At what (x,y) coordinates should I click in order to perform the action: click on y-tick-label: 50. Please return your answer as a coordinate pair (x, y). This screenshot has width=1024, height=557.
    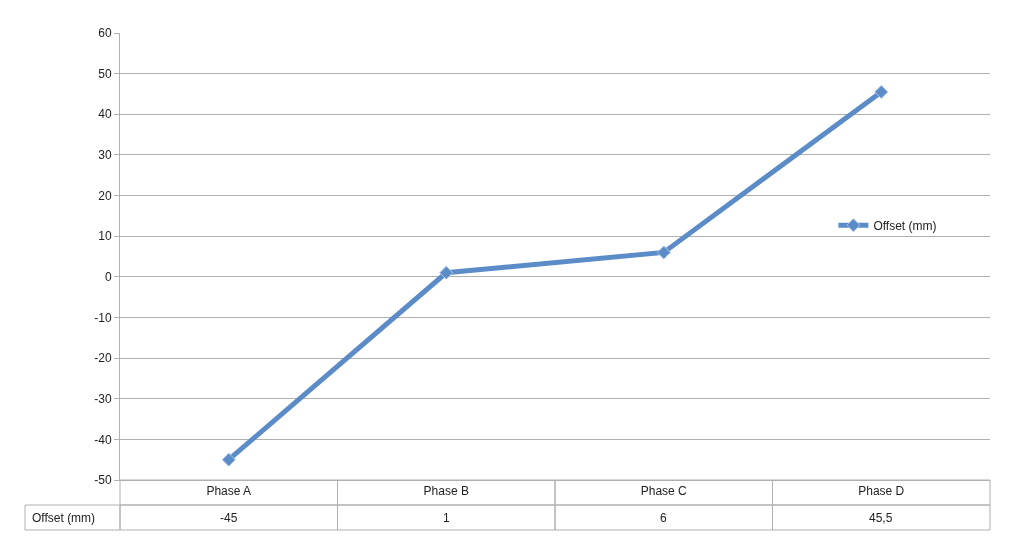
    Looking at the image, I should click on (105, 73).